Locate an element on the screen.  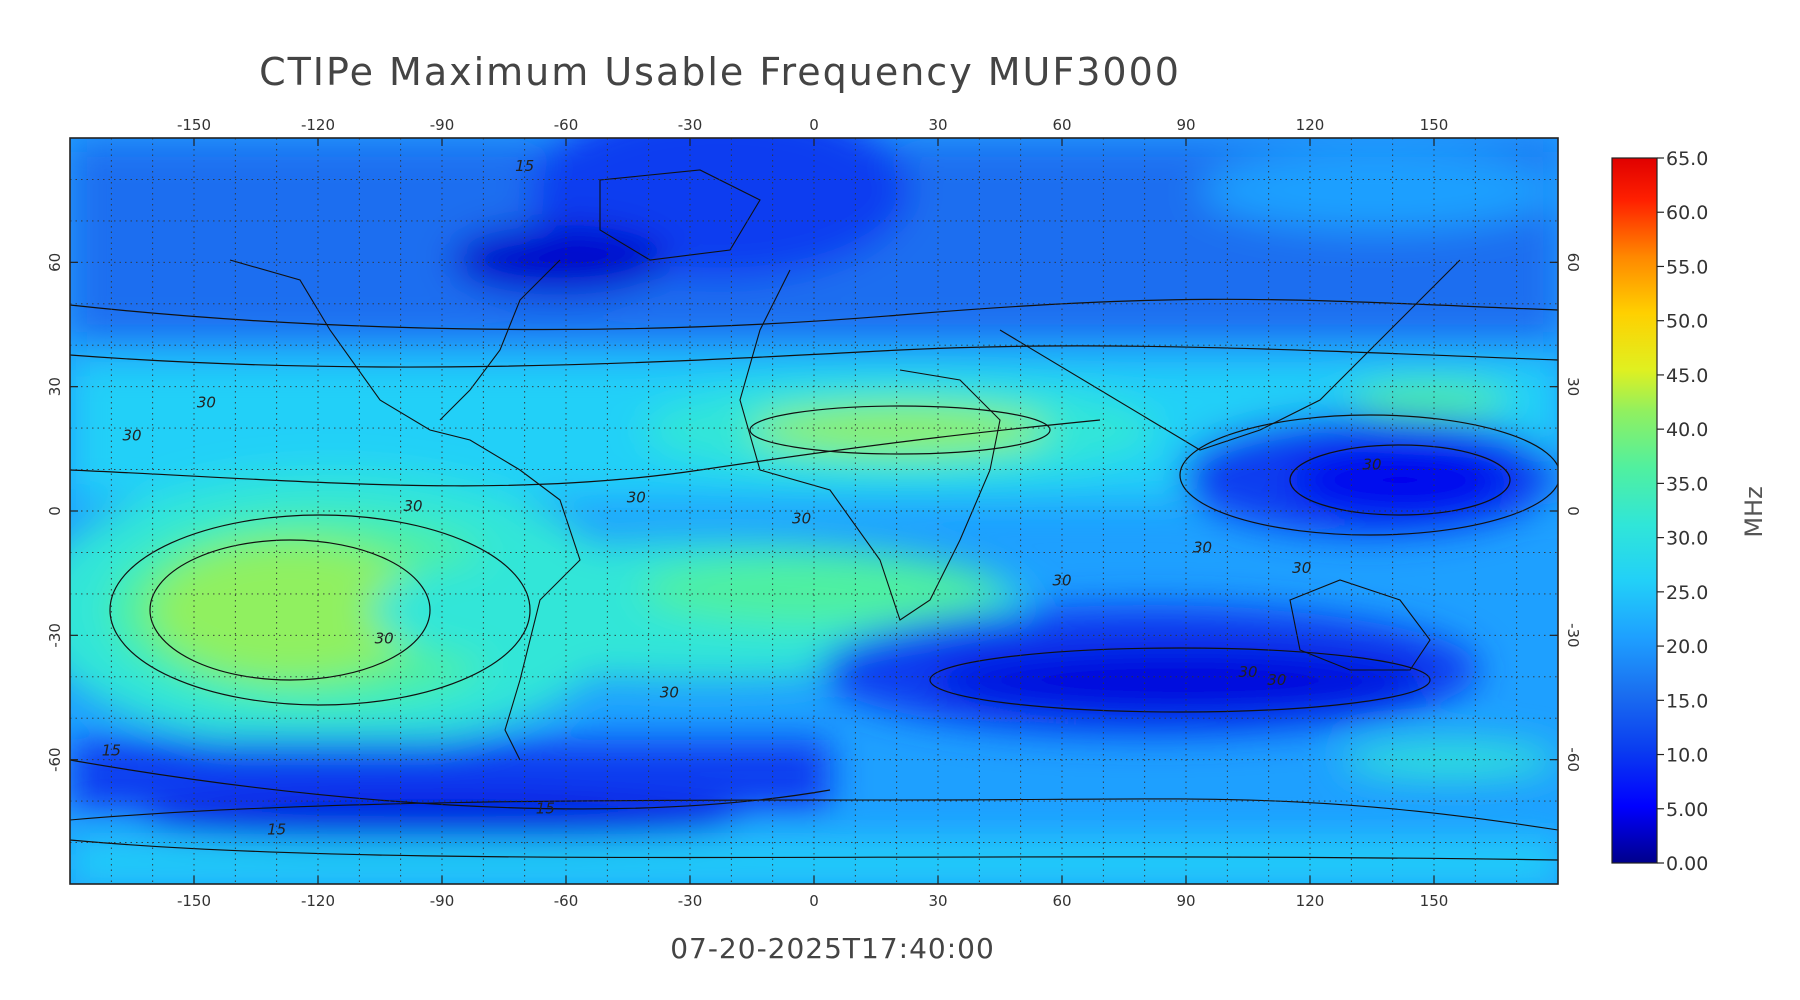
lon-tick-label-bottom: 120 is located at coordinates (1310, 901).